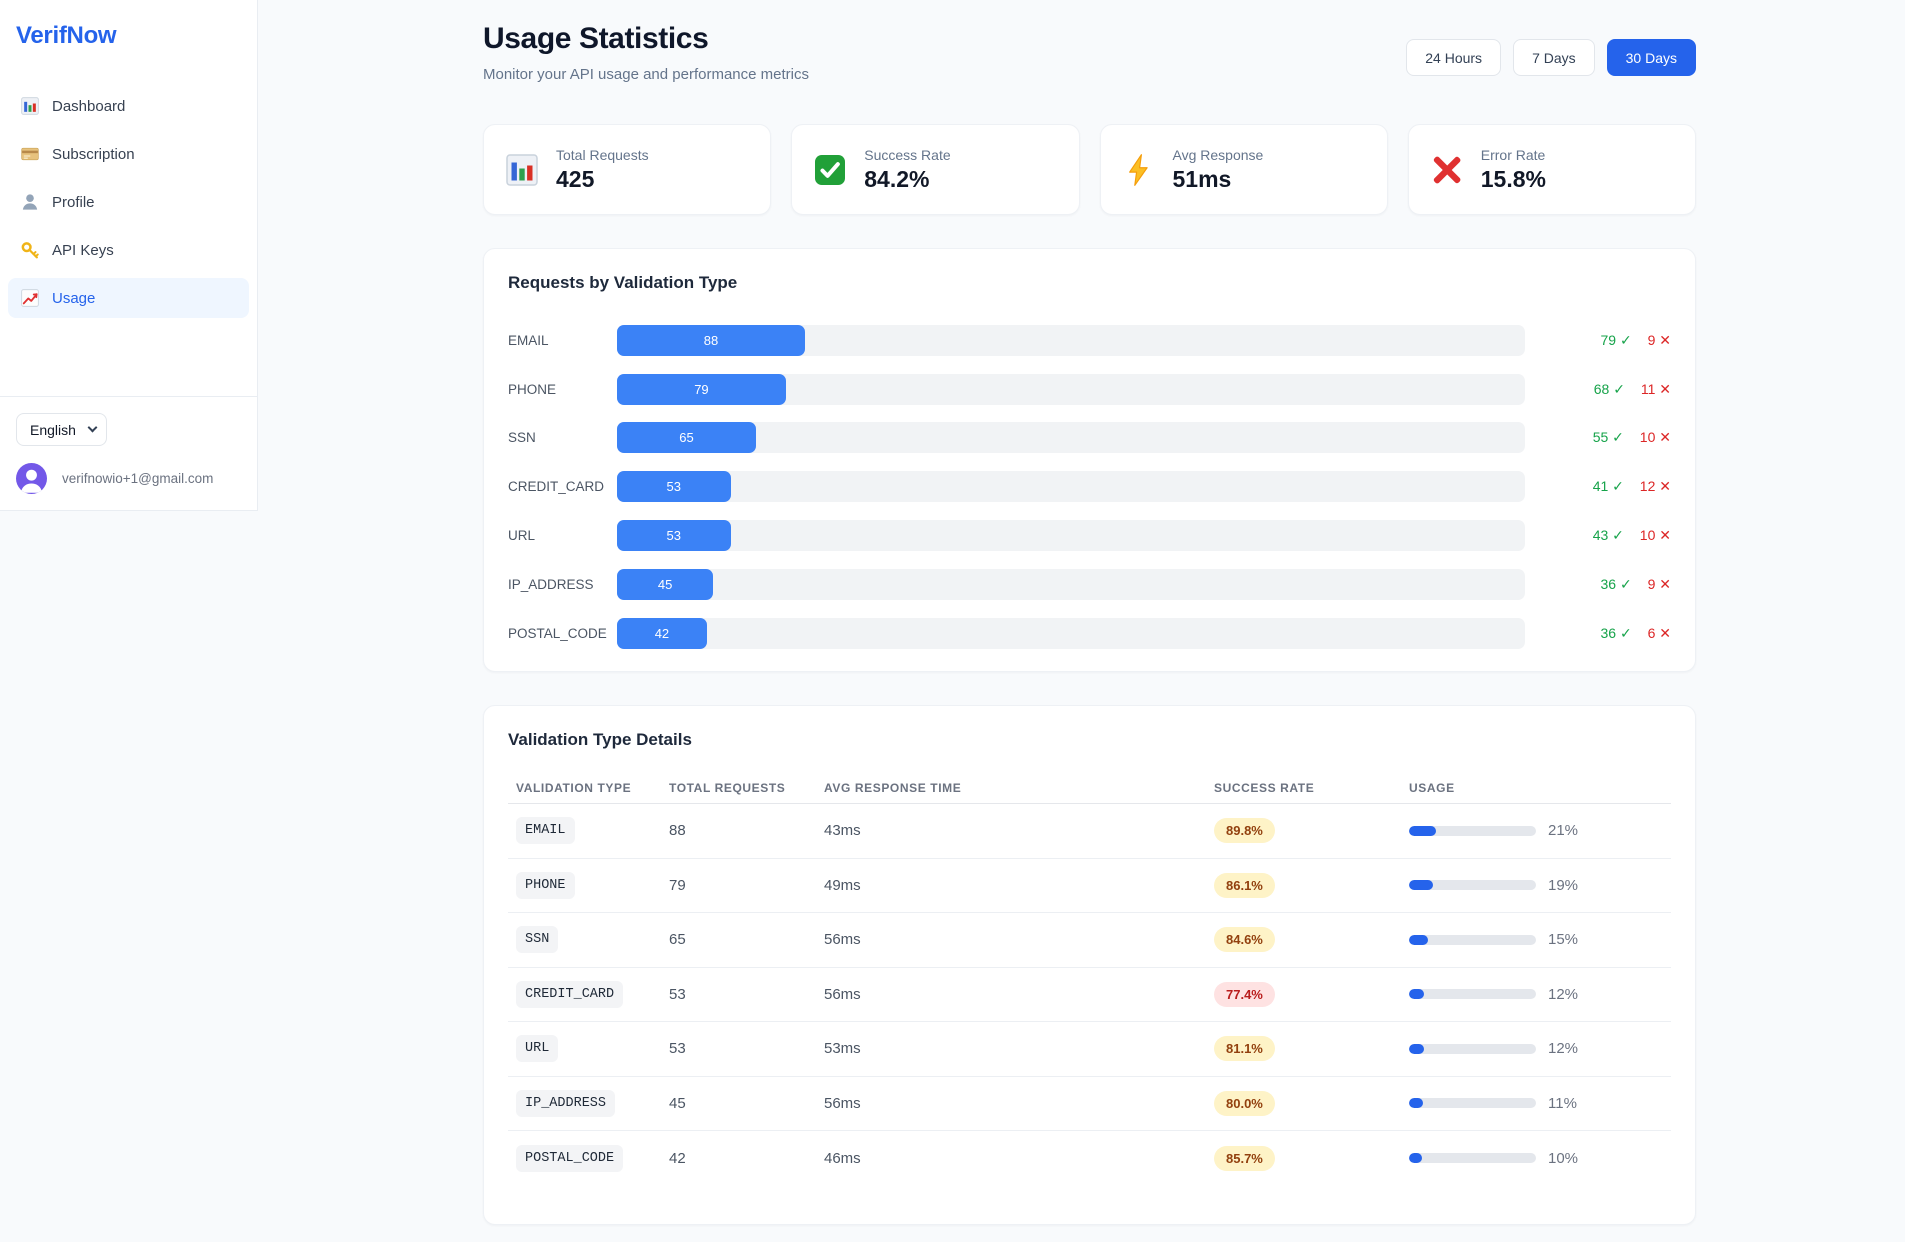 The height and width of the screenshot is (1242, 1905). What do you see at coordinates (138, 478) in the screenshot?
I see `user-email: verifnowio+1@gmail.com` at bounding box center [138, 478].